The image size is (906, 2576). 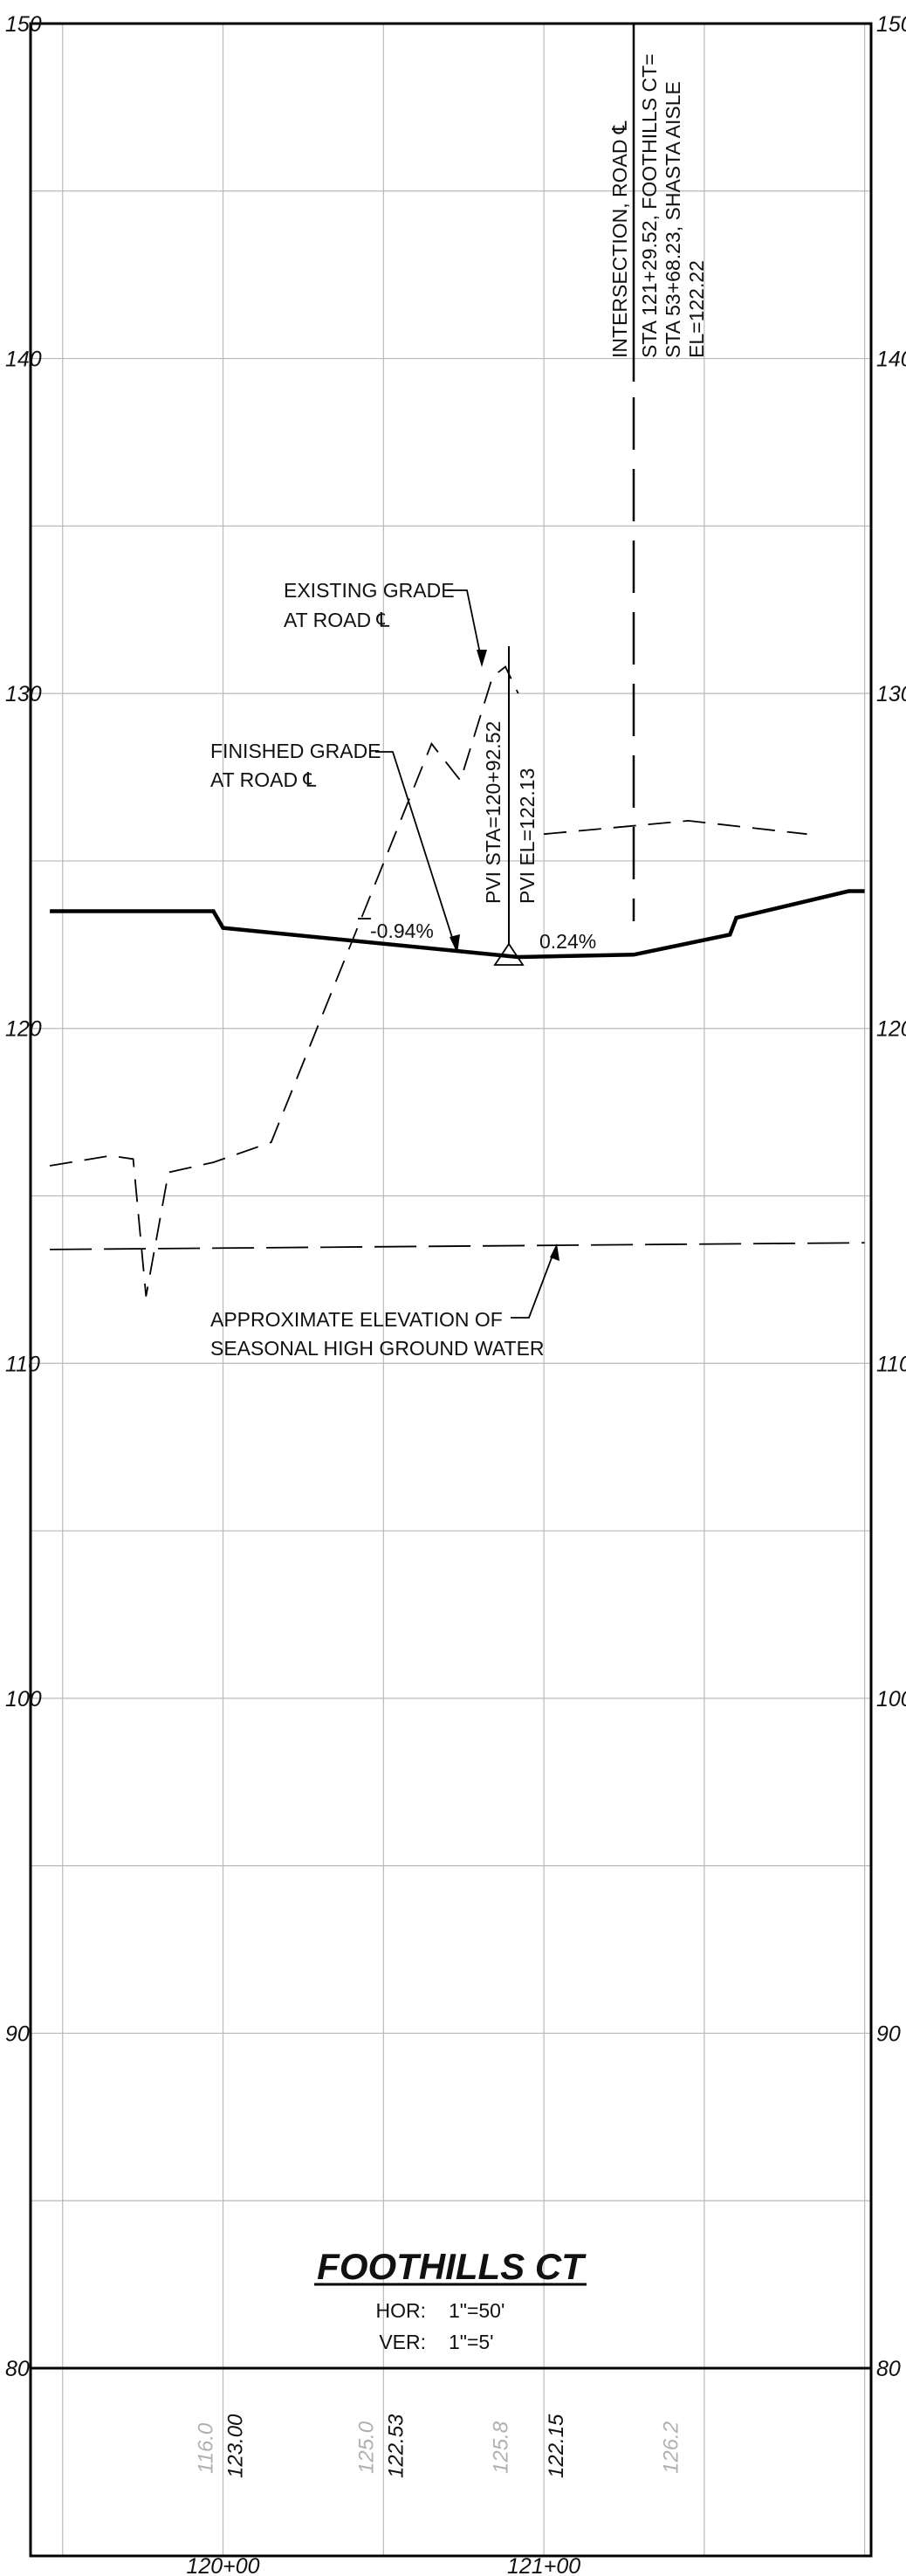 I want to click on pvi-elevation-label: PVI EL=122.13, so click(x=527, y=836).